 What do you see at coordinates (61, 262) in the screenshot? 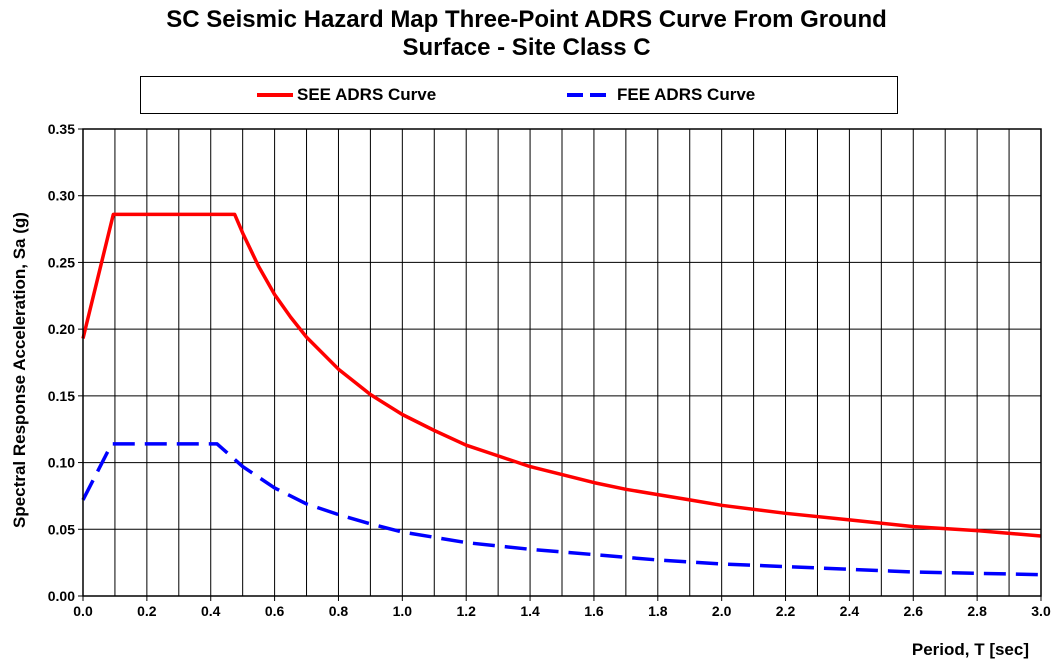
I see `y-tick-label: 0.25` at bounding box center [61, 262].